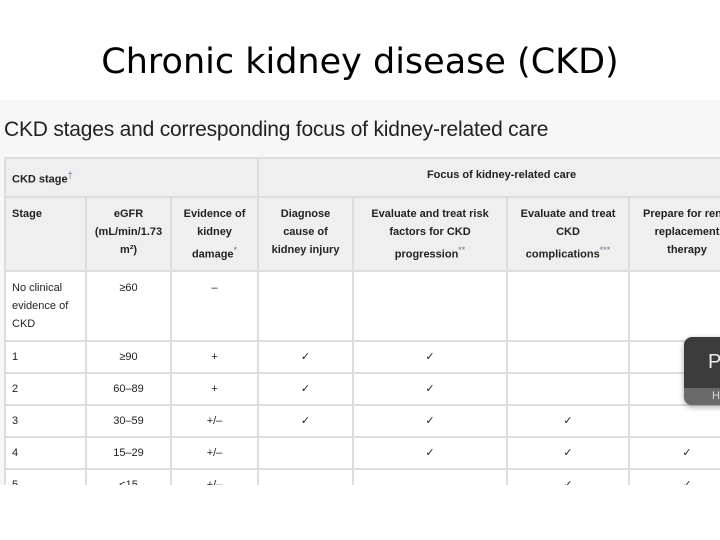 Image resolution: width=720 pixels, height=540 pixels. Describe the element at coordinates (568, 234) in the screenshot. I see `column-header: Evaluate and treat CKD complications***` at that location.